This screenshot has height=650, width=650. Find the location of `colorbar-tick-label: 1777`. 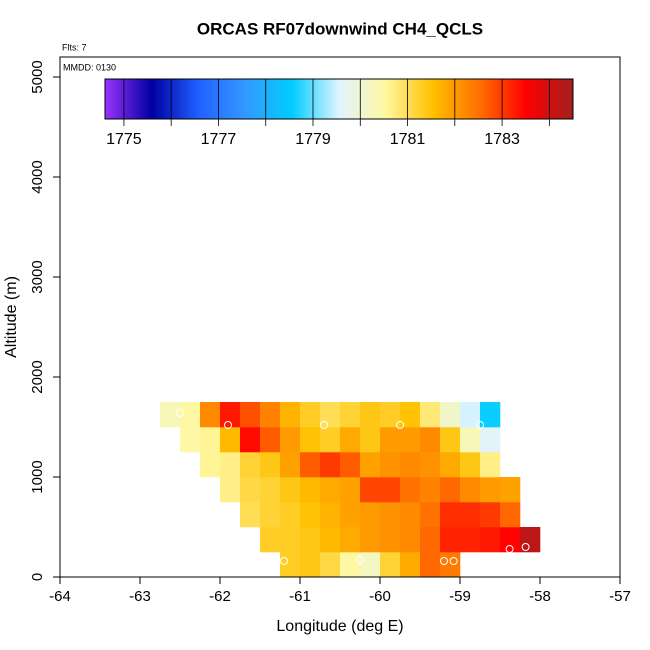

colorbar-tick-label: 1777 is located at coordinates (219, 139).